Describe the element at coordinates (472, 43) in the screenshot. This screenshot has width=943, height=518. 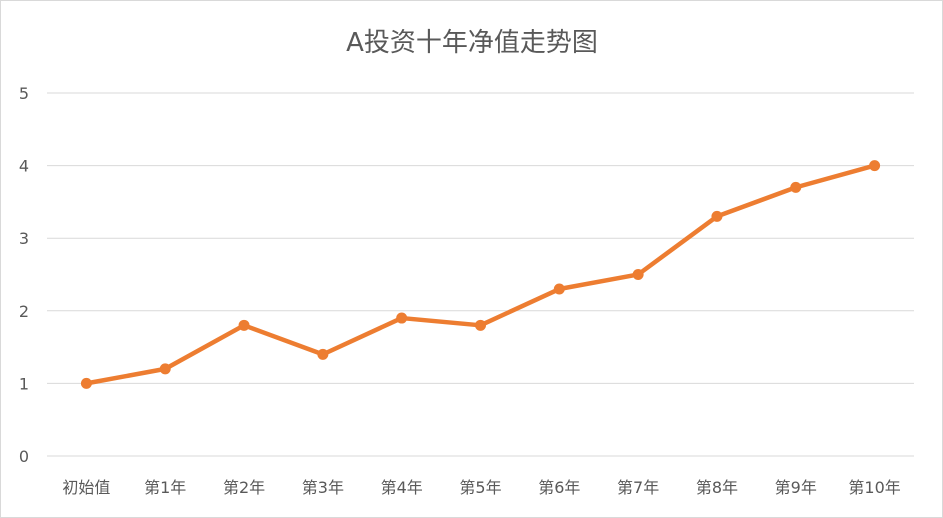
I see `chart-title: A投资十年净值走势图` at that location.